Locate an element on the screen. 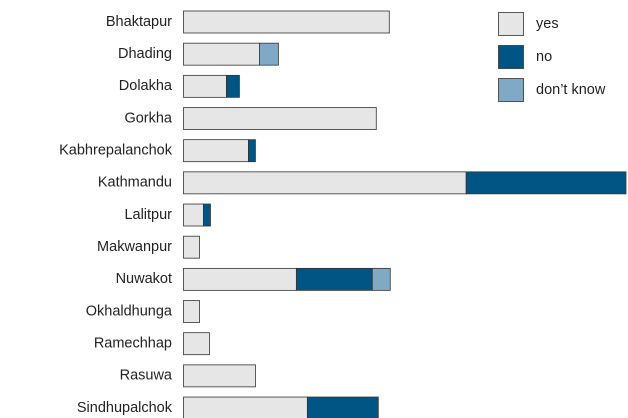 Image resolution: width=628 pixels, height=418 pixels. category-label: Ramechhap is located at coordinates (133, 344).